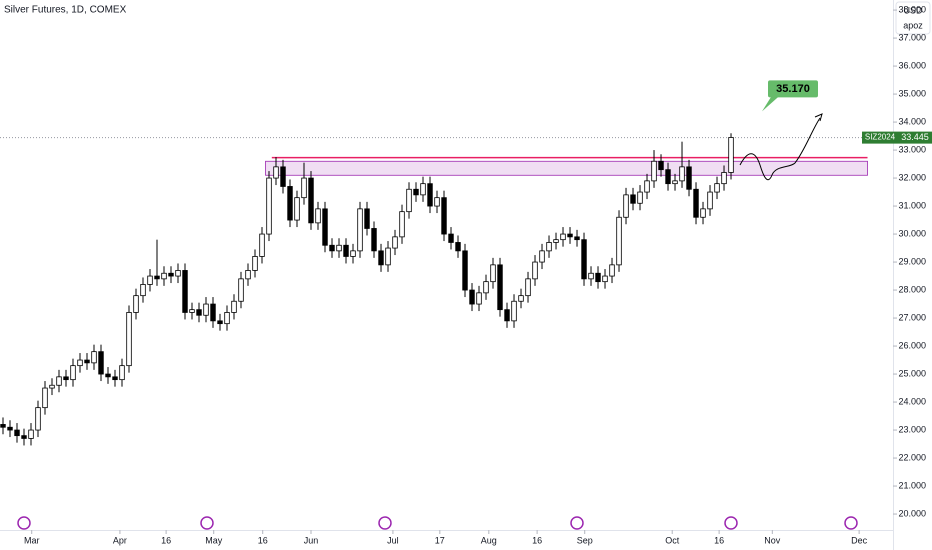 The height and width of the screenshot is (550, 932). I want to click on symbol-badge, so click(880, 137).